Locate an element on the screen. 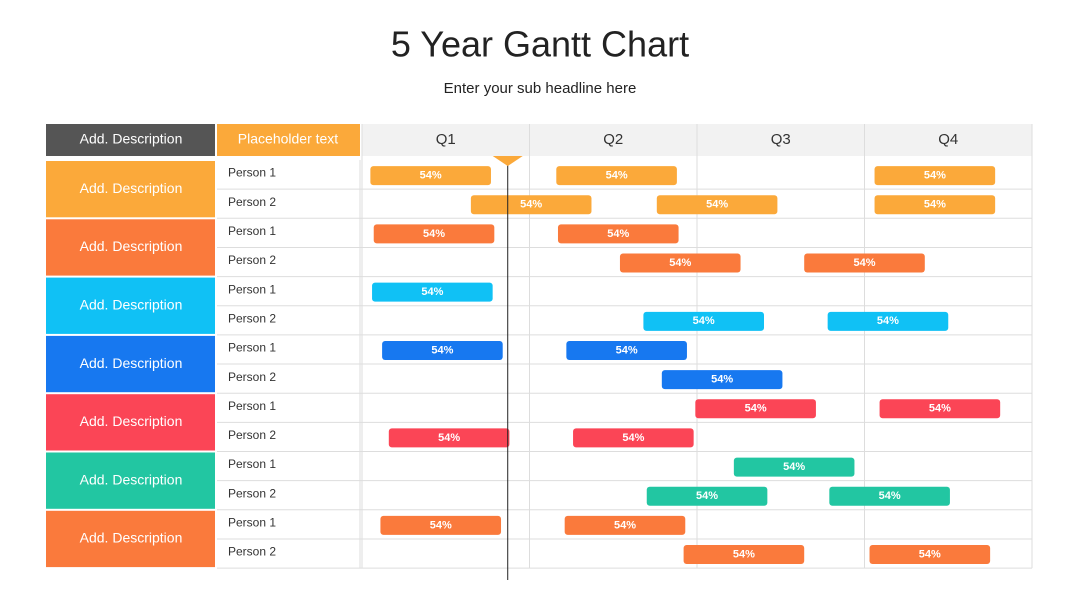  x-tick-label: Q4 is located at coordinates (948, 139).